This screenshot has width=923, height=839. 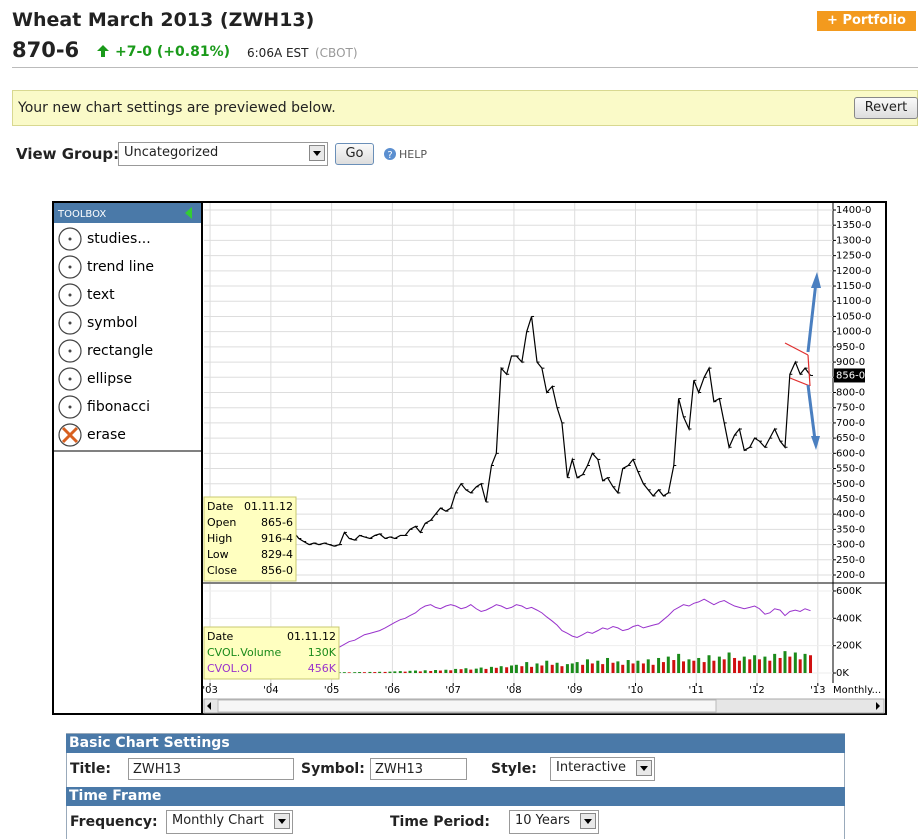 I want to click on section-header: Time Frame, so click(x=455, y=796).